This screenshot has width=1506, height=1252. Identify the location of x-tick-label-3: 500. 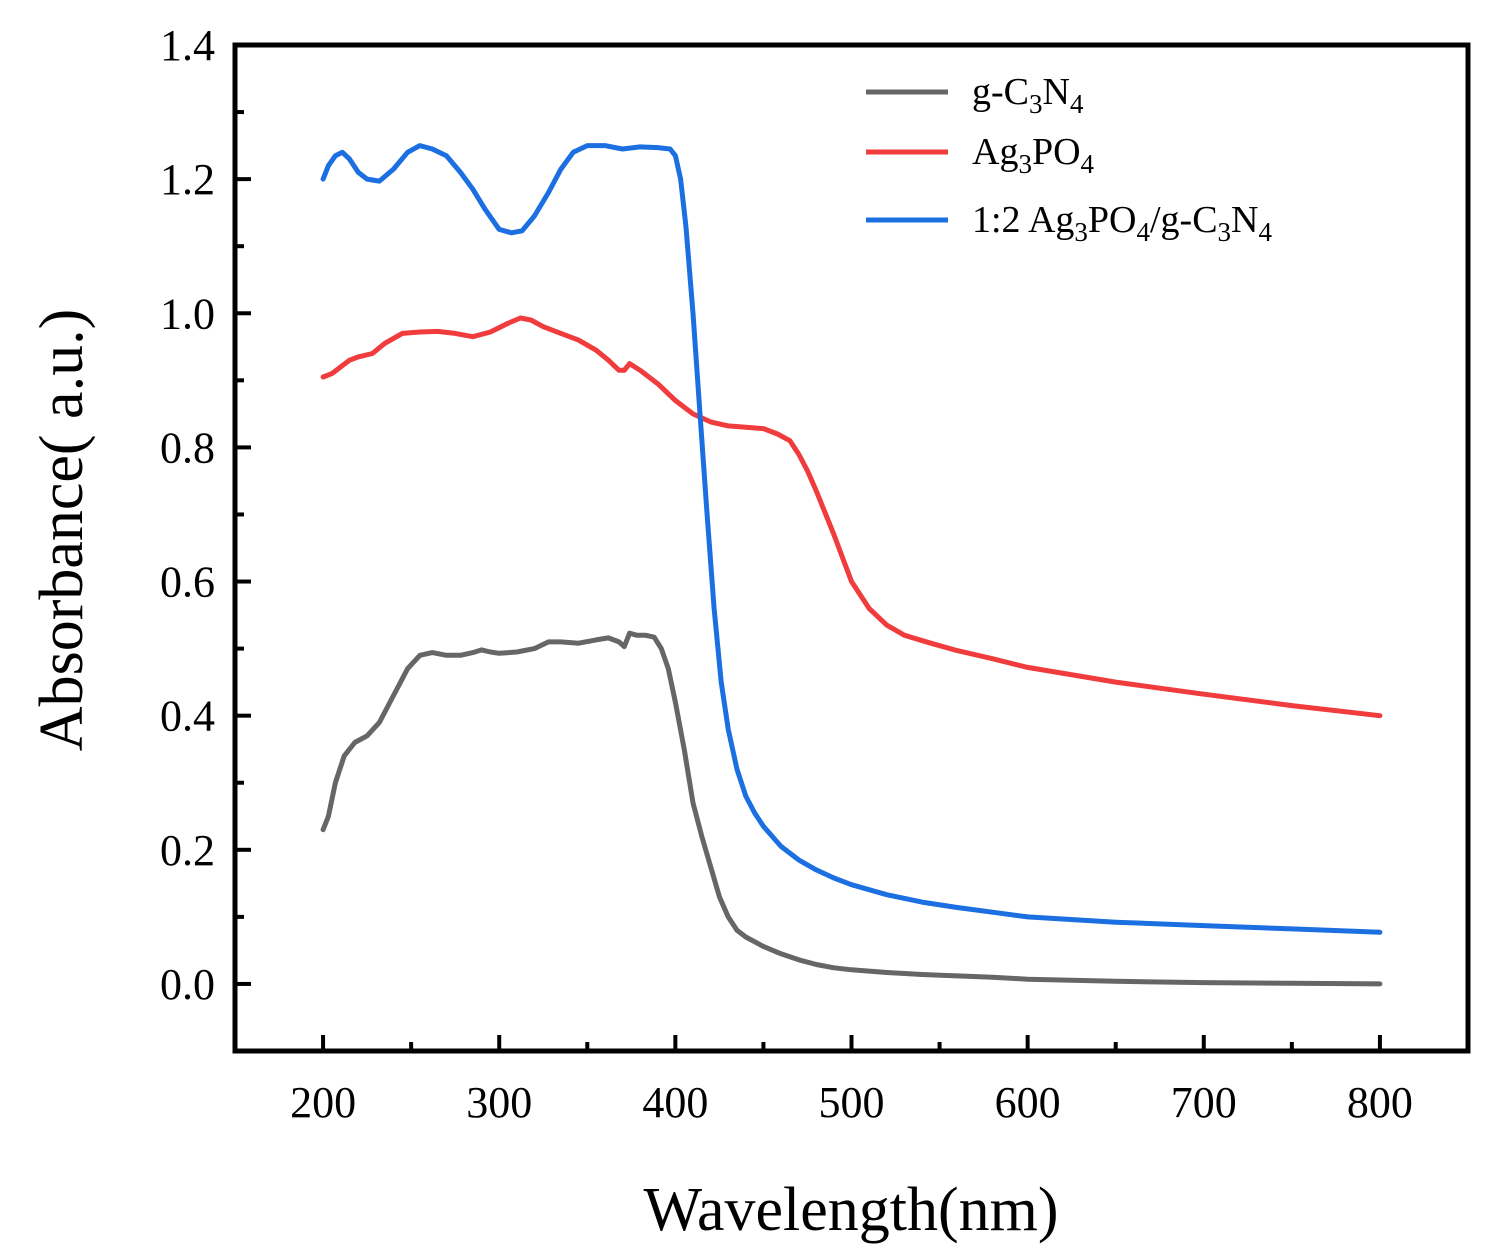
(852, 1102).